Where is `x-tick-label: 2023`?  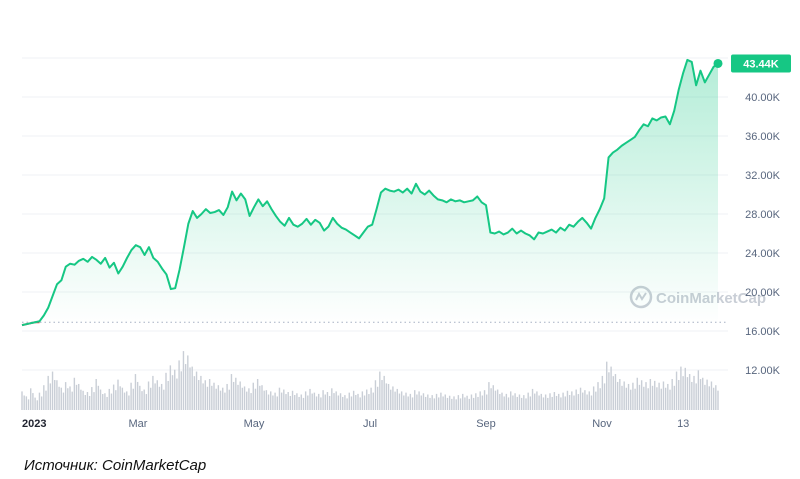 x-tick-label: 2023 is located at coordinates (34, 424).